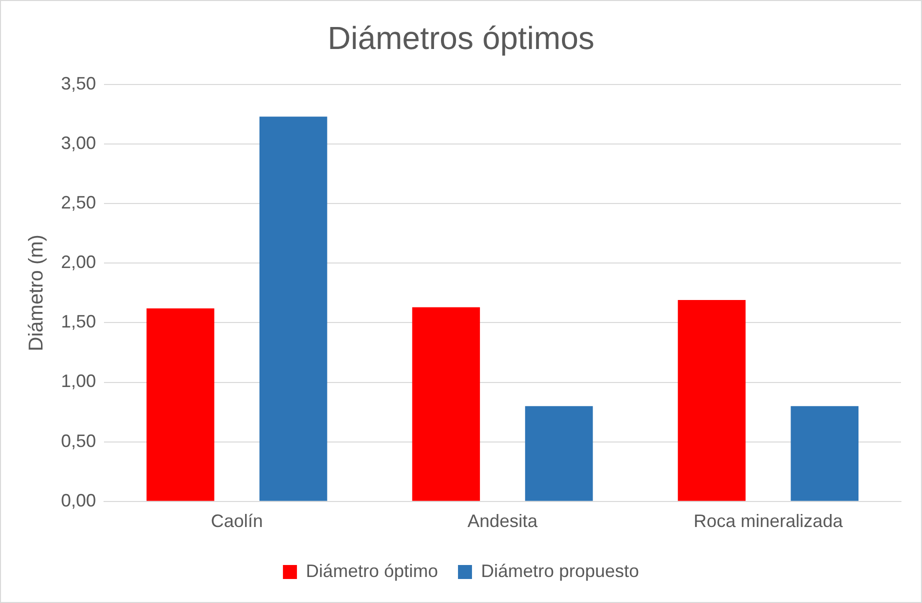 This screenshot has height=603, width=922. Describe the element at coordinates (78, 262) in the screenshot. I see `y-tick-label: 2,00` at that location.